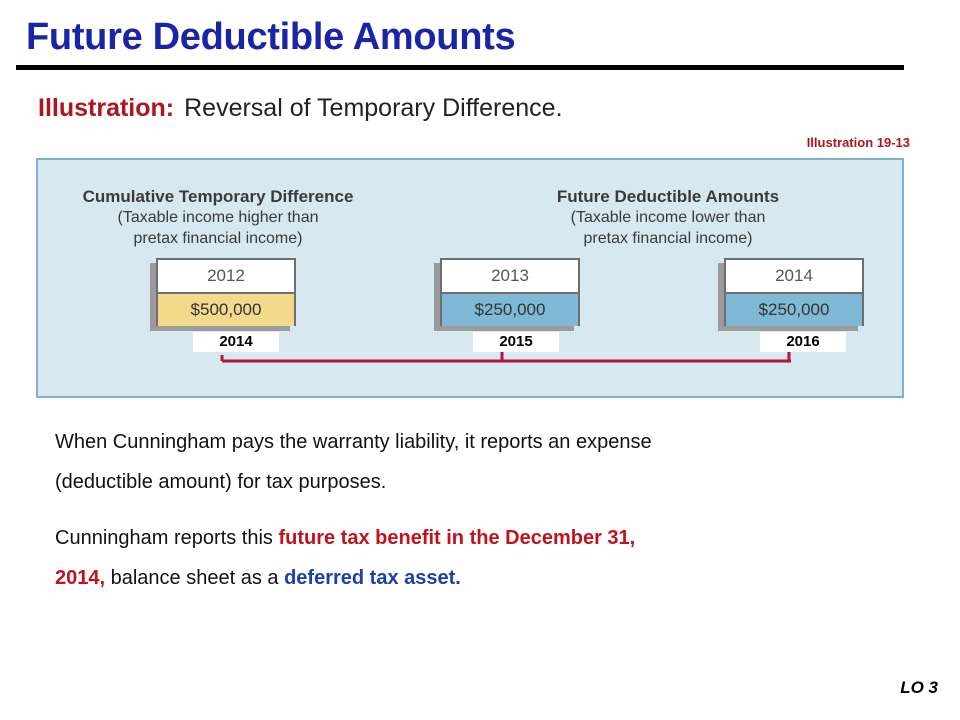 This screenshot has width=960, height=720. What do you see at coordinates (668, 196) in the screenshot?
I see `right-heading-title: Future Deductible Amounts` at bounding box center [668, 196].